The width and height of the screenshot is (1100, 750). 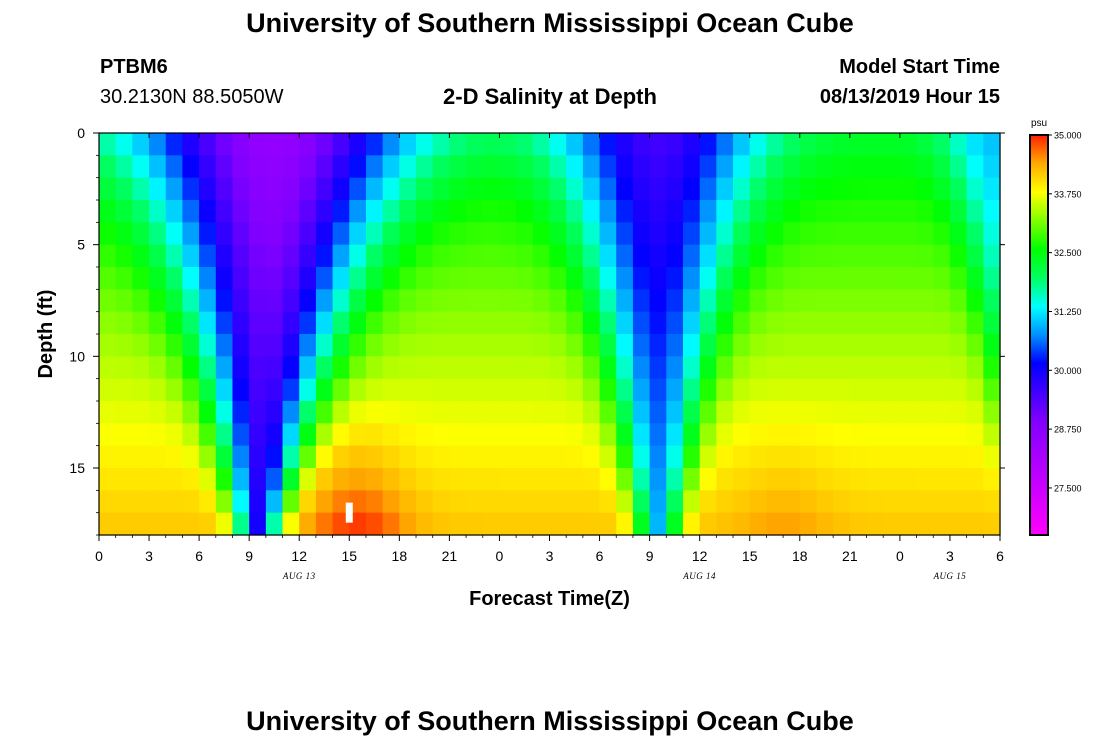 What do you see at coordinates (600, 556) in the screenshot?
I see `x-tick-label: 6` at bounding box center [600, 556].